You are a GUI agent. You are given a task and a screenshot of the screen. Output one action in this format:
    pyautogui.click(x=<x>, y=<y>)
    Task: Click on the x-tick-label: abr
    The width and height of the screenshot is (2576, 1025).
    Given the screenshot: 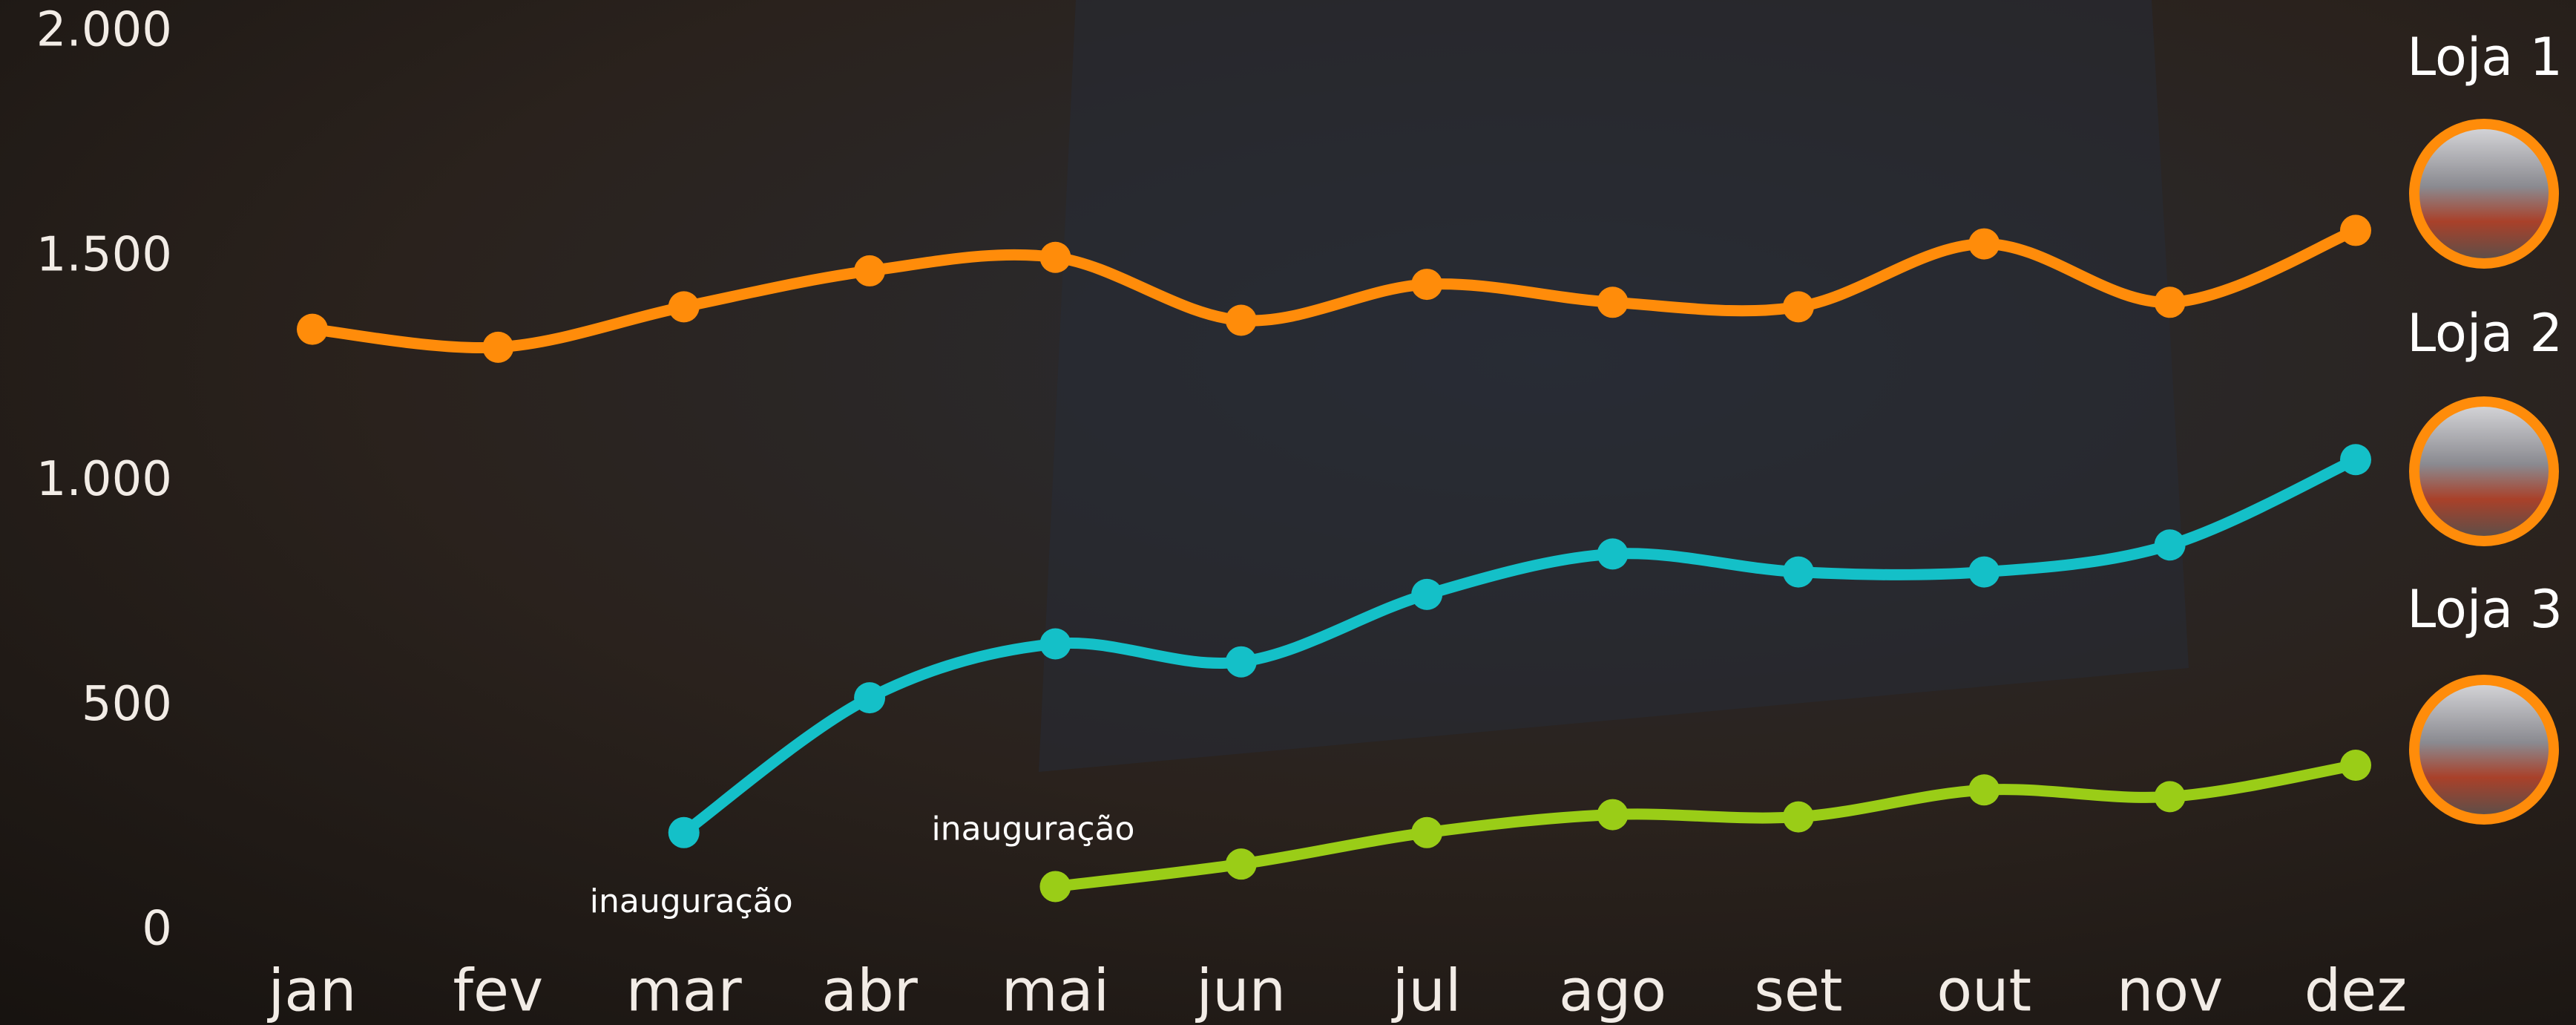 What is the action you would take?
    pyautogui.click(x=870, y=990)
    